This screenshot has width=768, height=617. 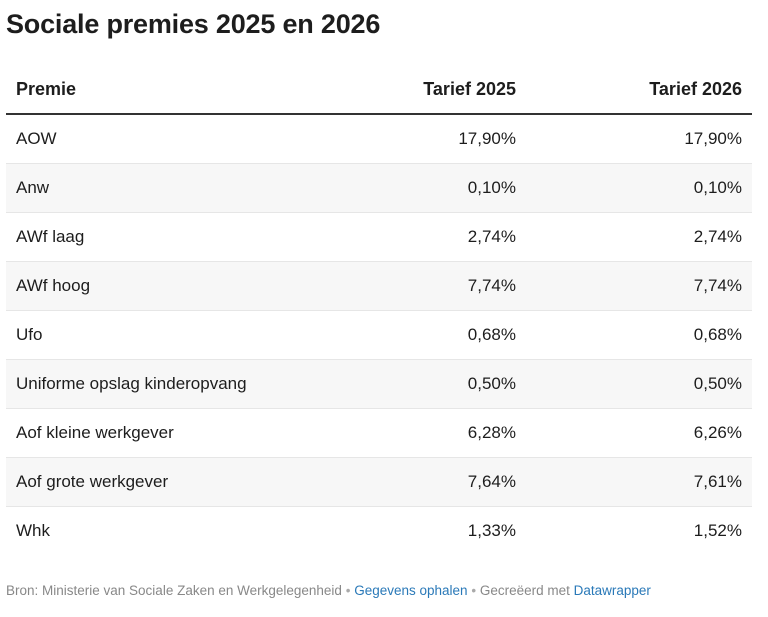 I want to click on cell-tarief-2026: 6,26%, so click(x=639, y=433).